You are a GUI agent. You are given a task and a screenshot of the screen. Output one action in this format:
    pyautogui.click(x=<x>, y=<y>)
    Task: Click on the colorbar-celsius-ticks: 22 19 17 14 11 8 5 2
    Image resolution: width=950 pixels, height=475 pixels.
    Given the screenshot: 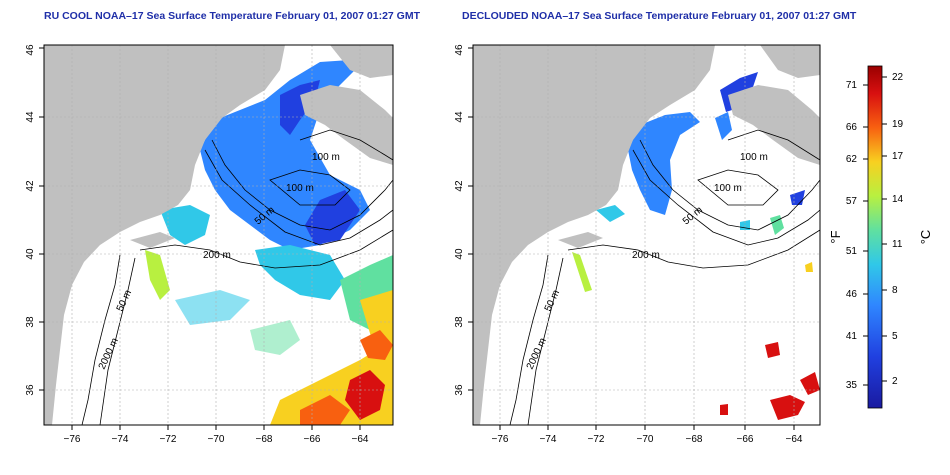 What is the action you would take?
    pyautogui.click(x=893, y=229)
    